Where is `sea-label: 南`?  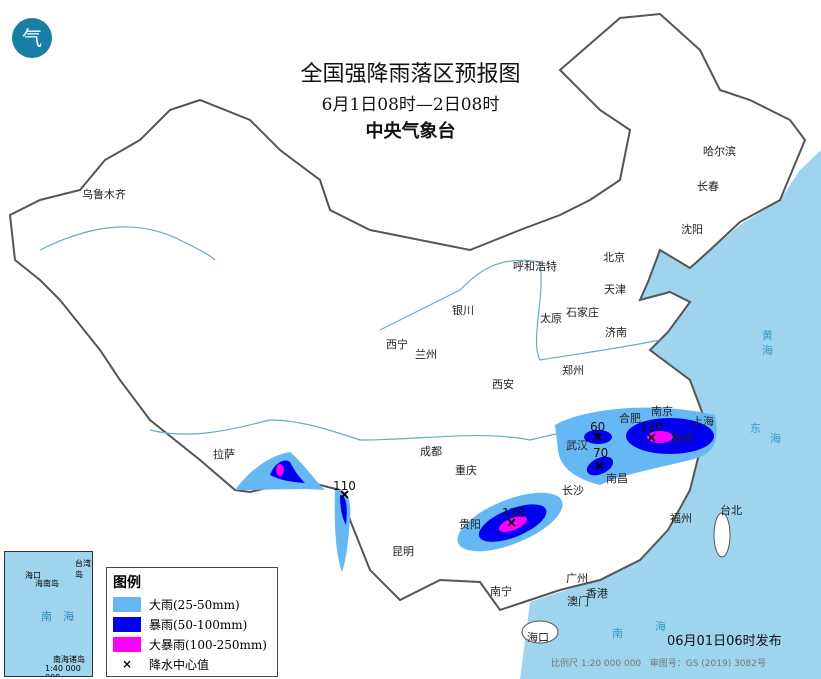
sea-label: 南 is located at coordinates (617, 633).